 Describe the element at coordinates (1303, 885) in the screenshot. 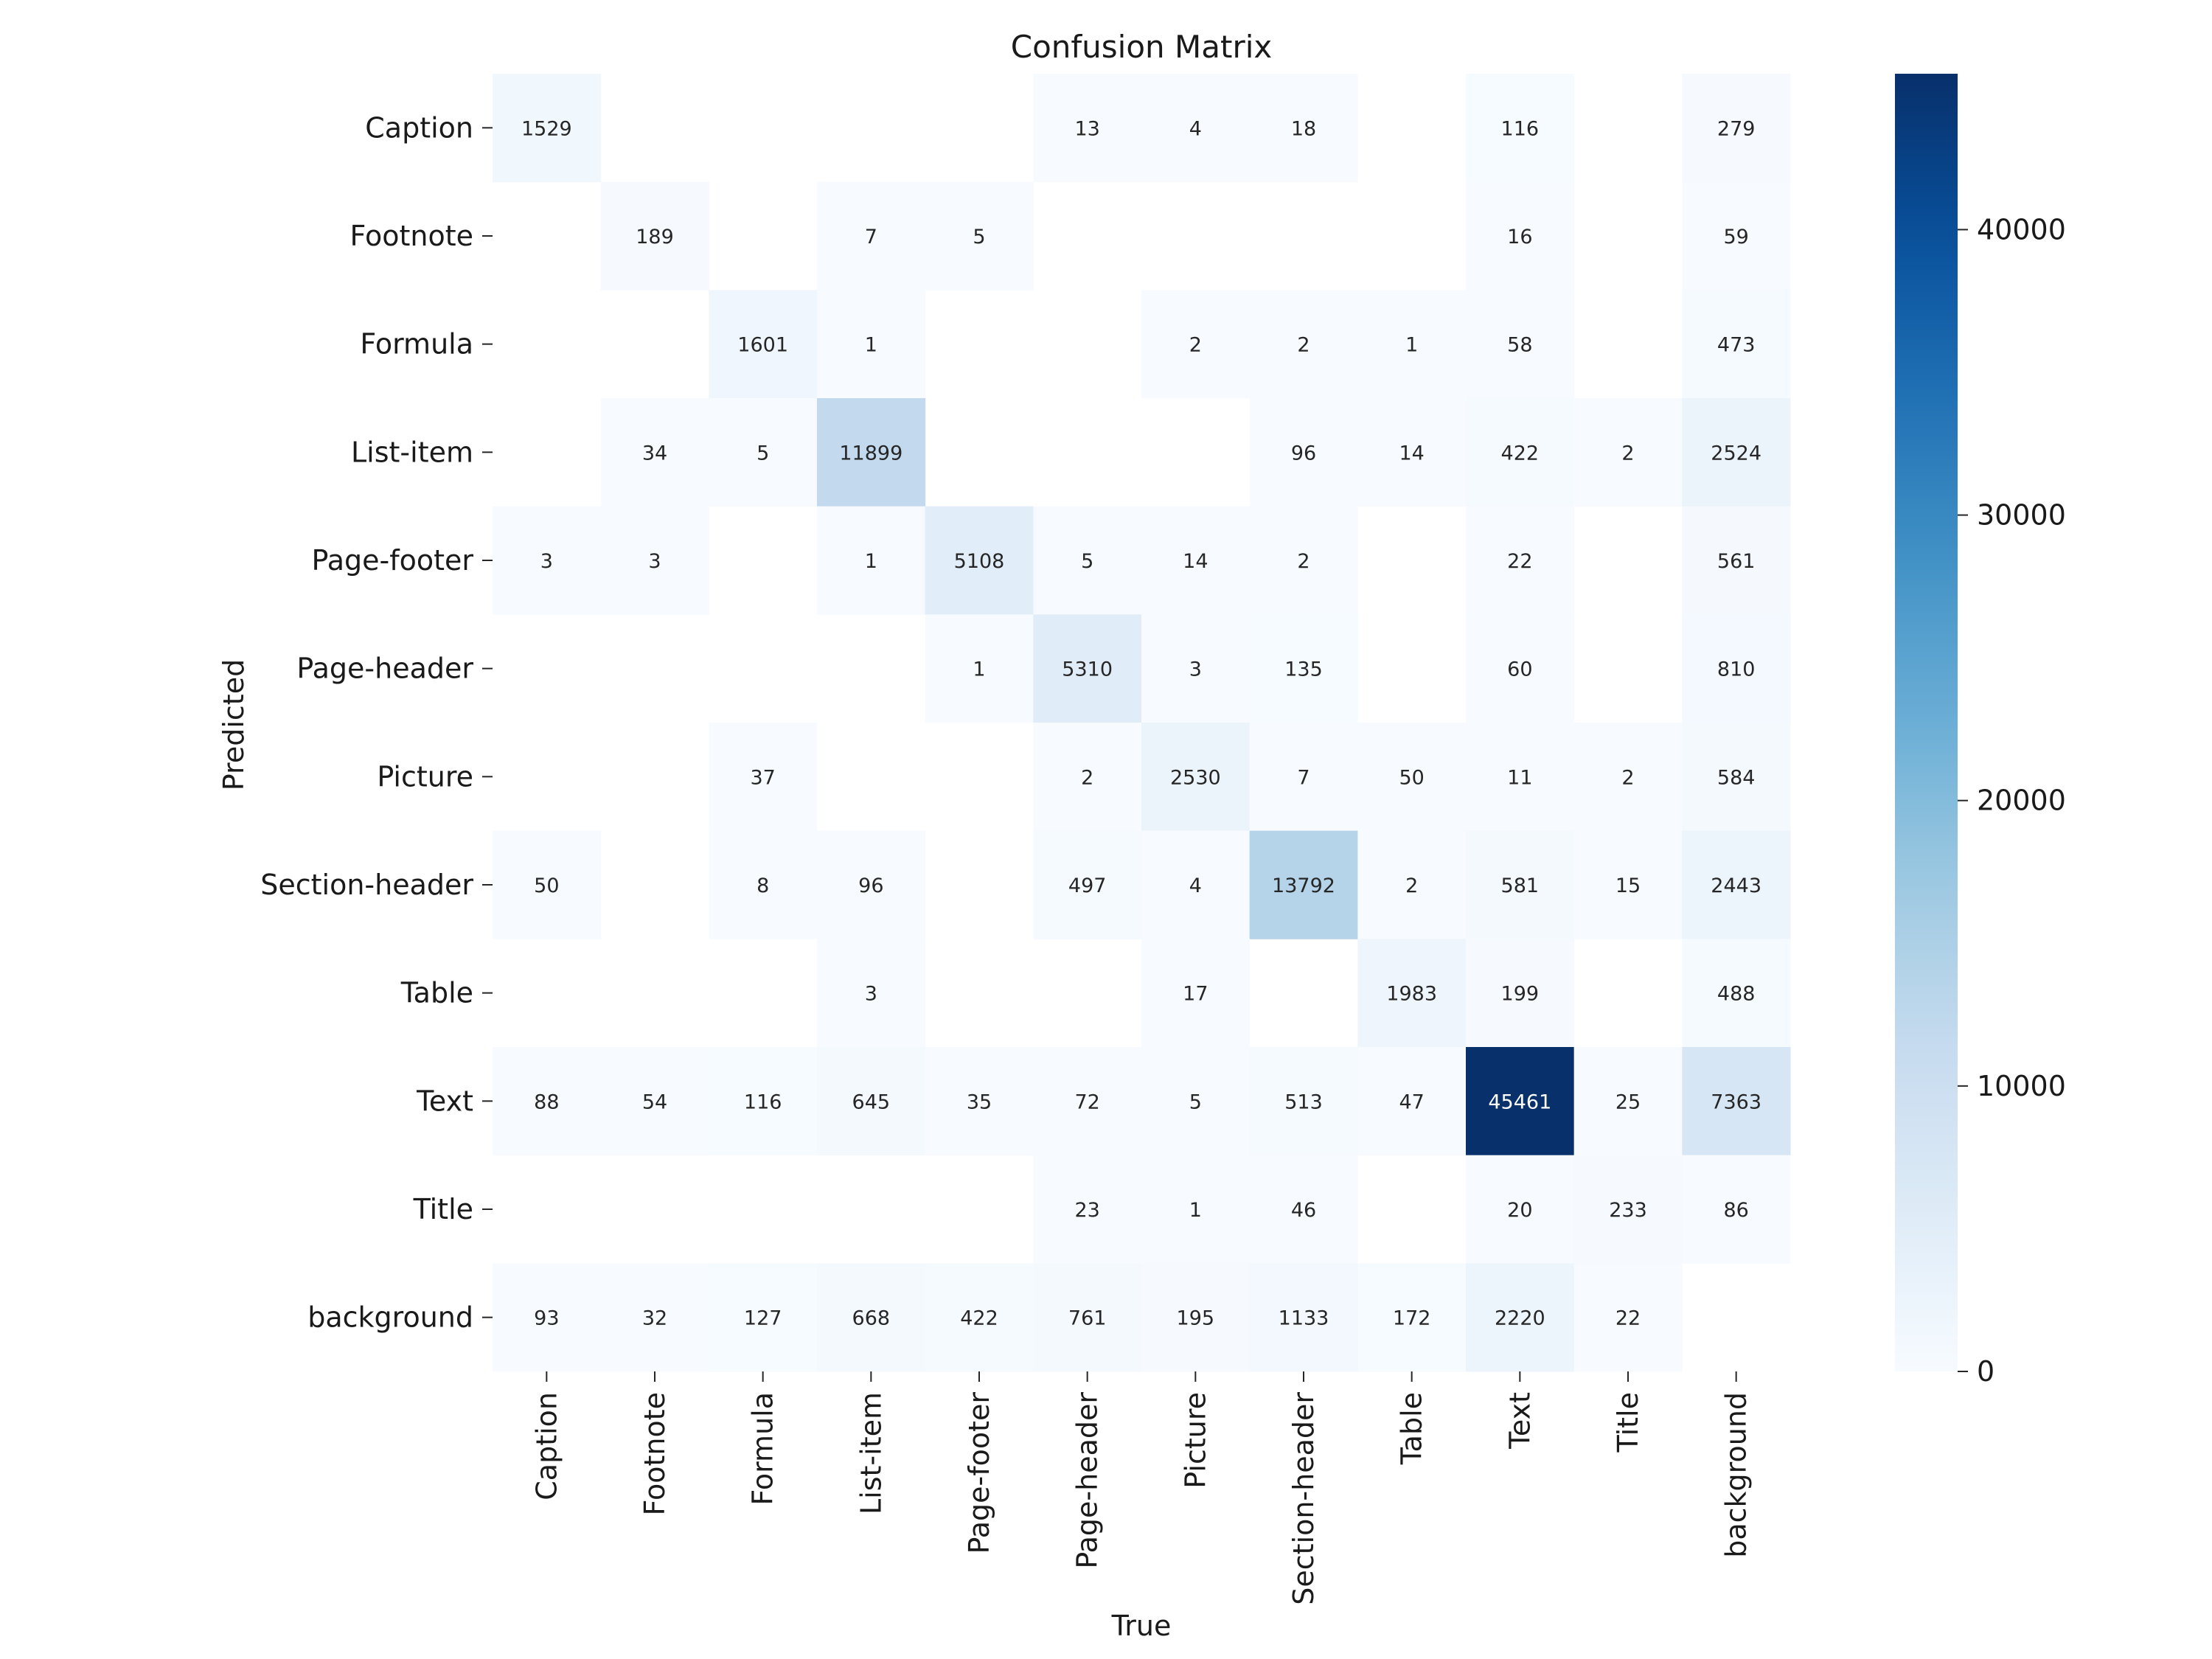

I see `cell-value-label: 13792` at that location.